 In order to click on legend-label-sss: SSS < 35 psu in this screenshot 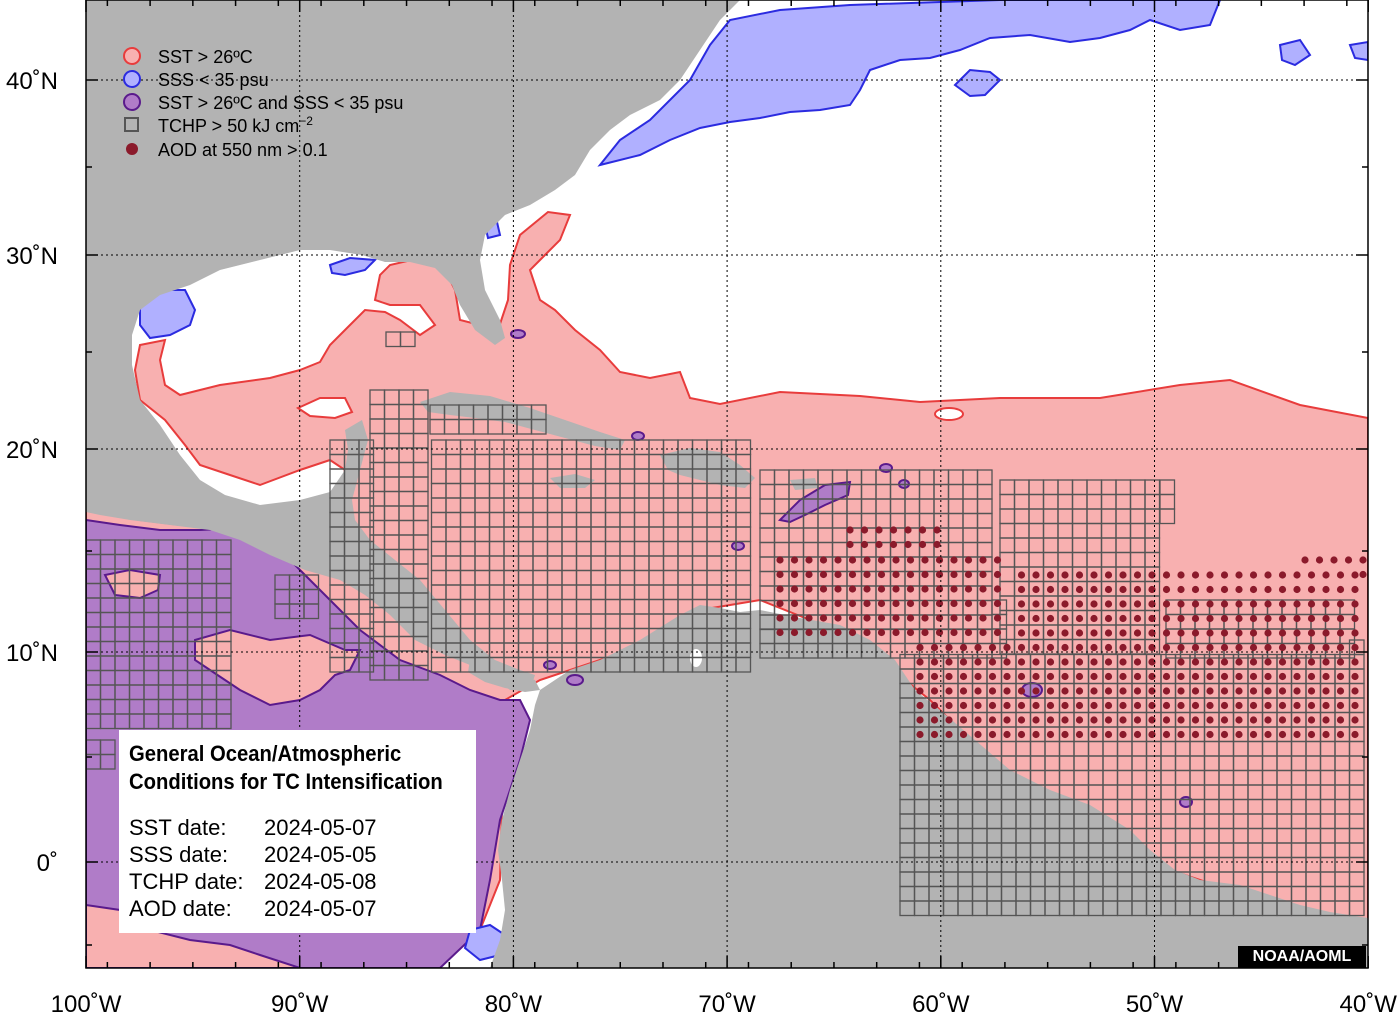, I will do `click(213, 80)`.